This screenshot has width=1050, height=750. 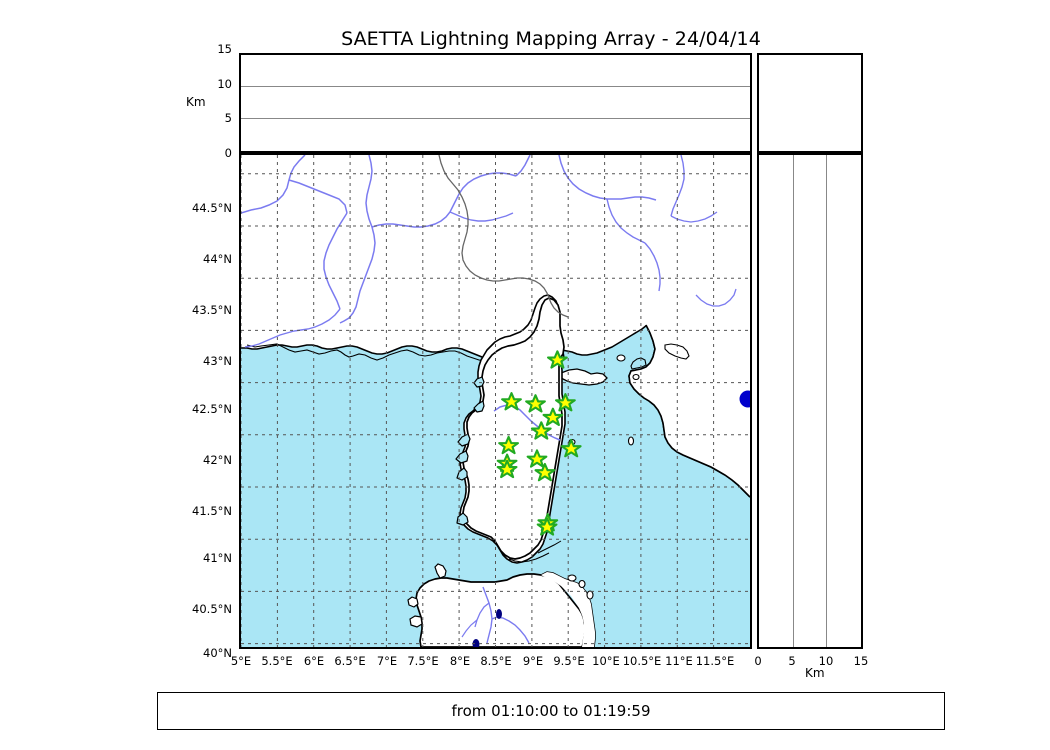 I want to click on tick-lon-6: 6°E, so click(x=314, y=661).